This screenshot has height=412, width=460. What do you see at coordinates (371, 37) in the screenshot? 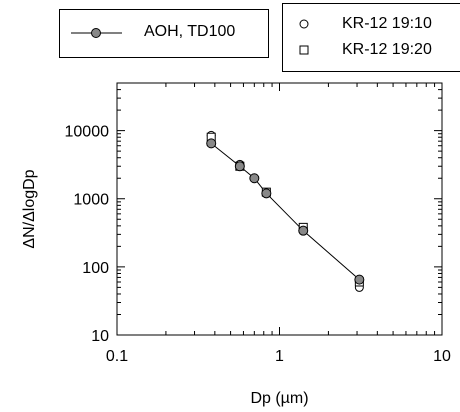
I see `legend-box-kr12: KR-12 19:10 KR-12 19:20` at bounding box center [371, 37].